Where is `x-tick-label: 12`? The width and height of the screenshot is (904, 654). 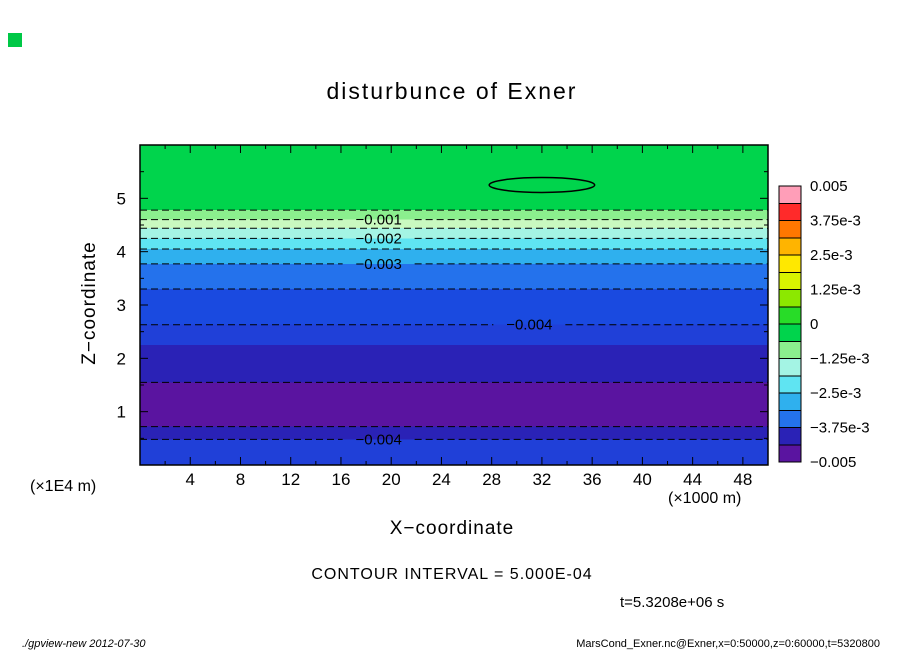
x-tick-label: 12 is located at coordinates (290, 479).